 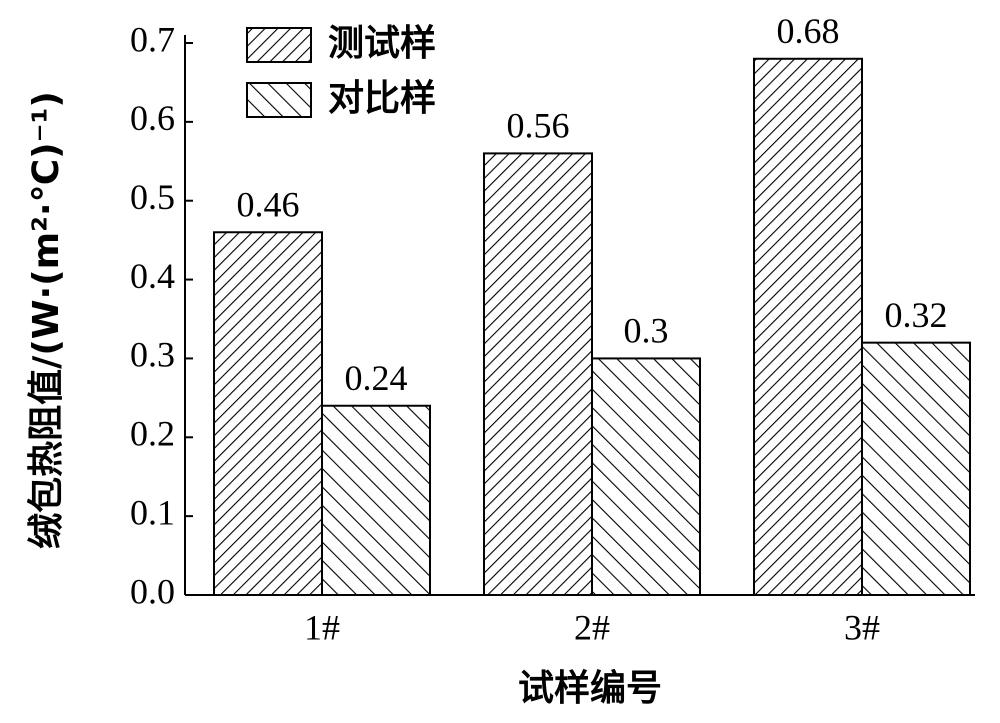 I want to click on y-tick-label: 0.3, so click(x=152, y=355).